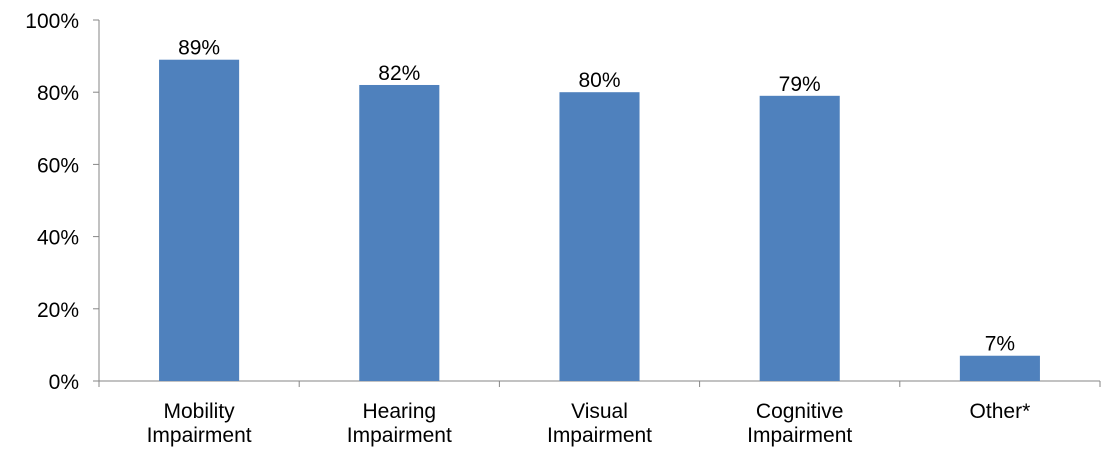  What do you see at coordinates (58, 310) in the screenshot?
I see `y-tick-label: 20%` at bounding box center [58, 310].